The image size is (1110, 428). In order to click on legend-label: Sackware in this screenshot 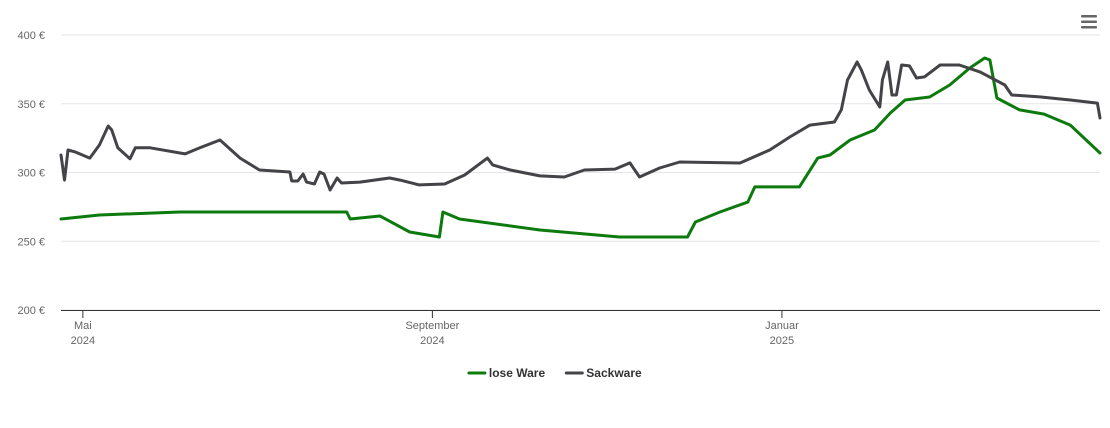, I will do `click(614, 373)`.